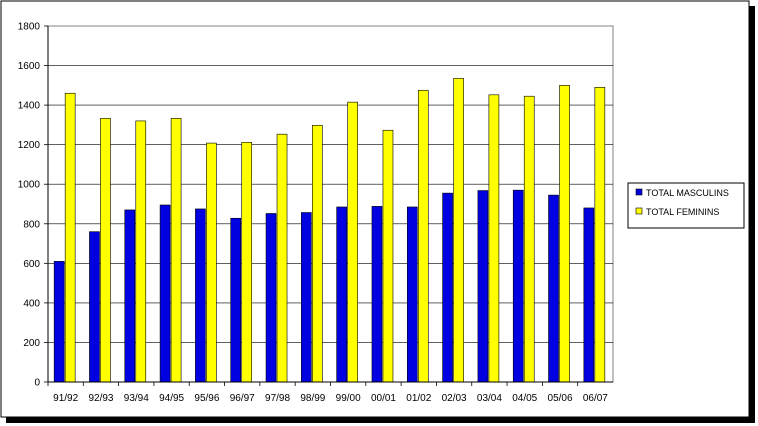  What do you see at coordinates (31, 224) in the screenshot?
I see `y-tick-label: 800` at bounding box center [31, 224].